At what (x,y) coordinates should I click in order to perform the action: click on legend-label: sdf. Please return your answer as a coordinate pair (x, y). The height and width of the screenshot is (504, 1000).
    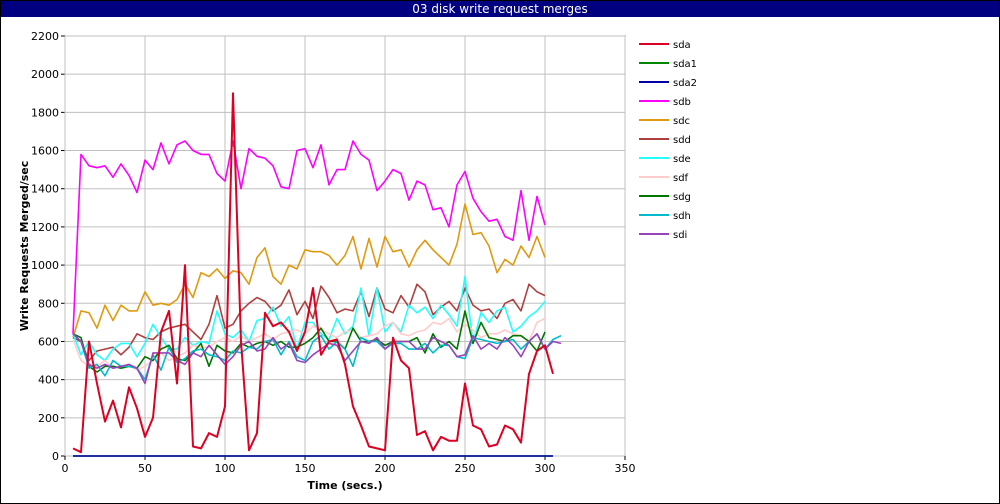
    Looking at the image, I should click on (681, 178).